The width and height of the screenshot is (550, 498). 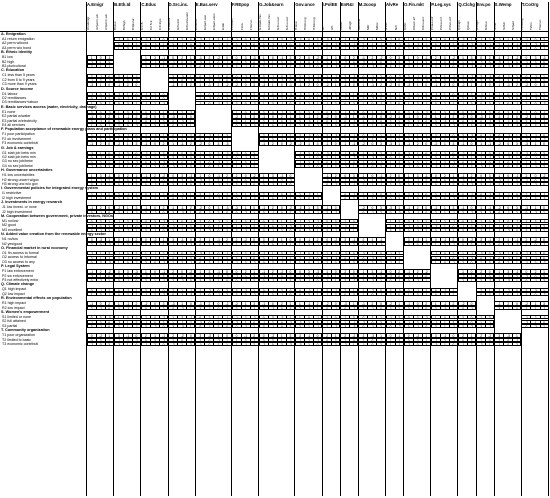 I want to click on column-subheader: H2strong, so click(x=304, y=23).